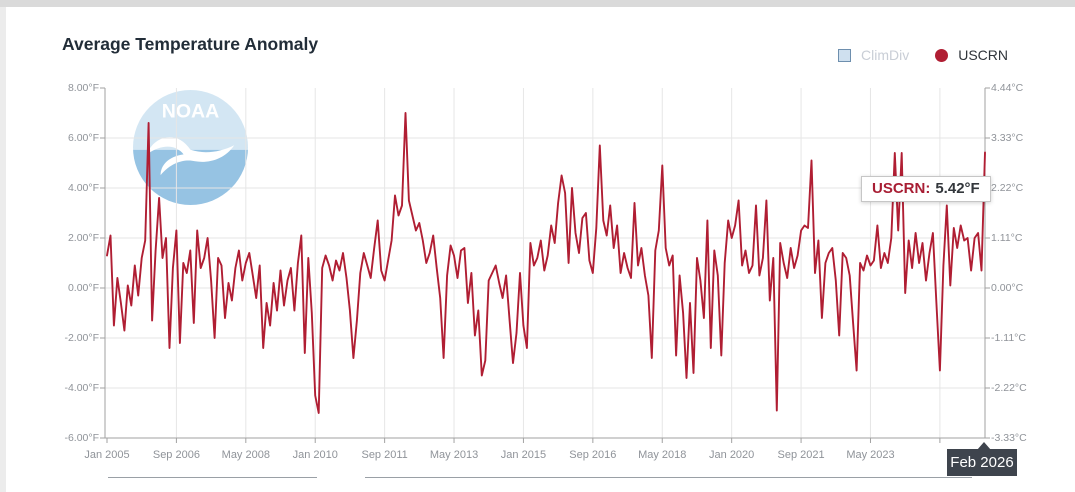 The height and width of the screenshot is (492, 1075). Describe the element at coordinates (870, 455) in the screenshot. I see `x-axis-label: May 2023` at that location.